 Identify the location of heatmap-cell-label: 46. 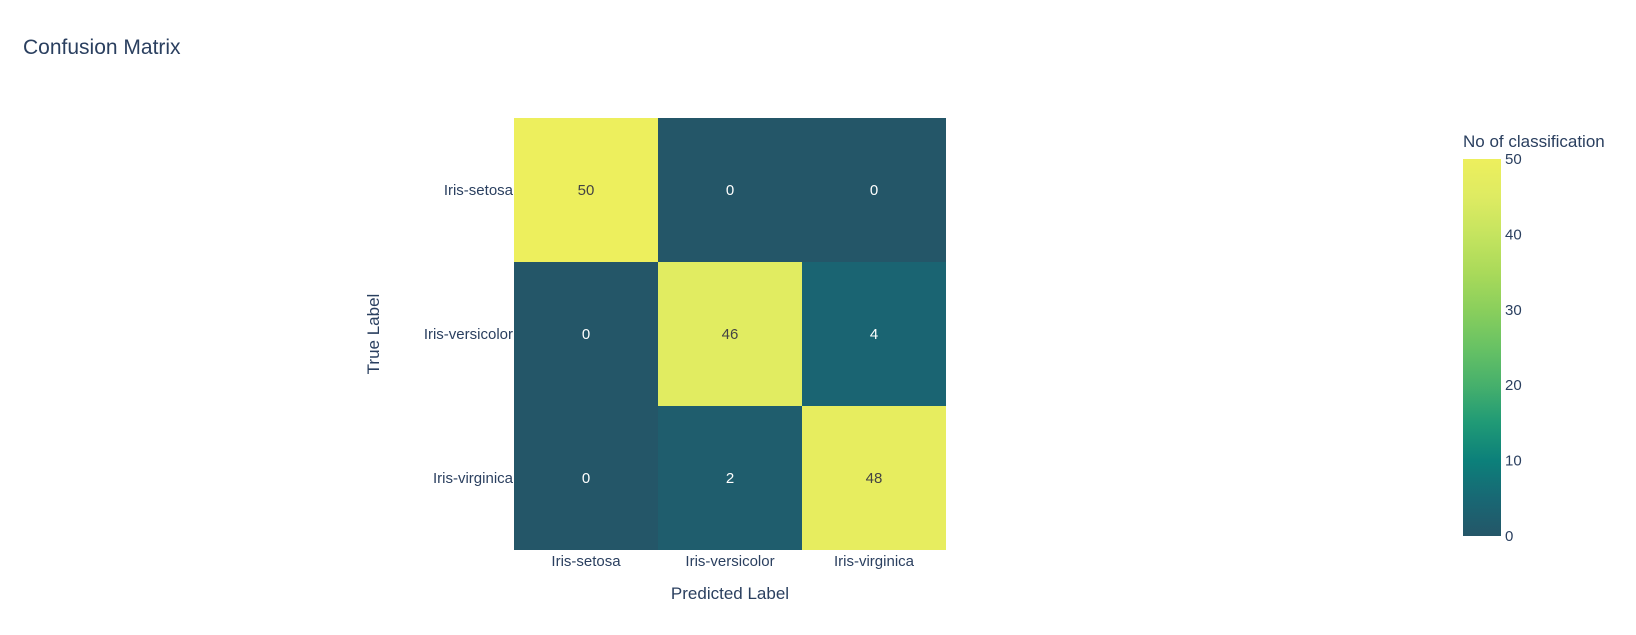
(730, 334).